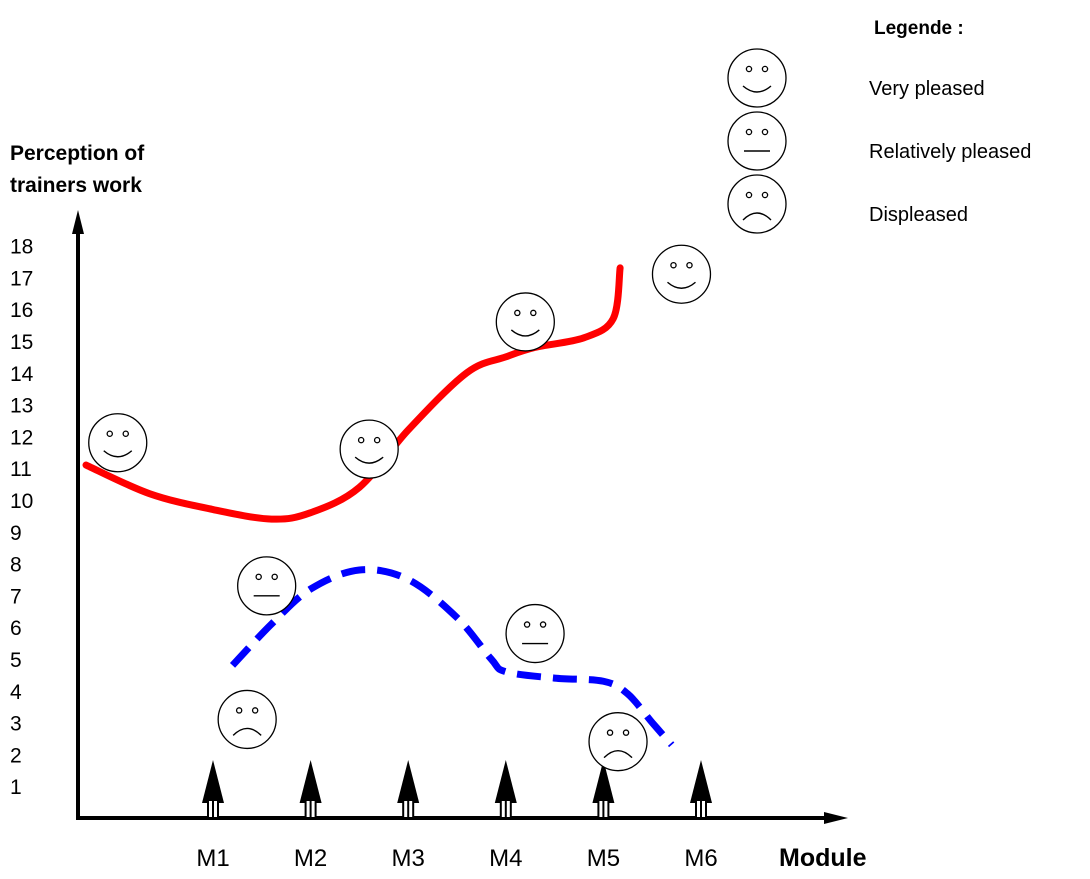  What do you see at coordinates (21, 406) in the screenshot?
I see `y-tick-label: 13` at bounding box center [21, 406].